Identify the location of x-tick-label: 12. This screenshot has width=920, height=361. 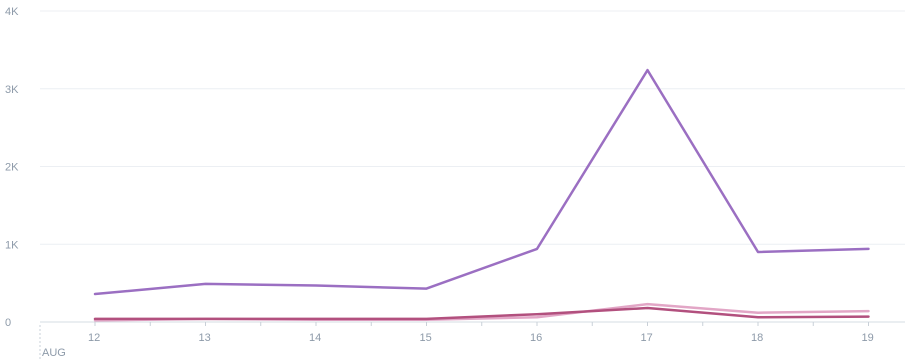
(94, 338).